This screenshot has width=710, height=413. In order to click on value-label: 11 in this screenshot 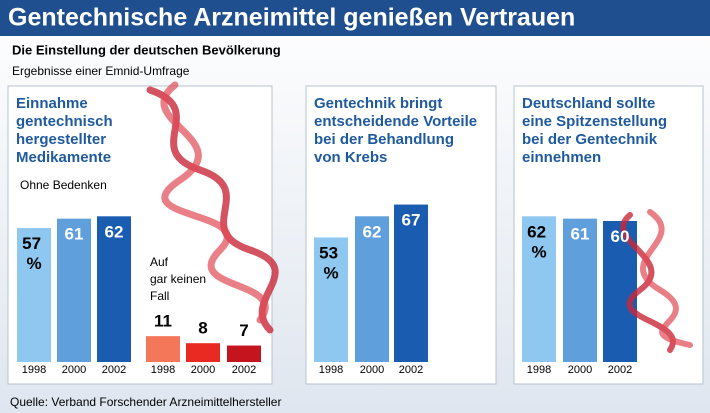, I will do `click(163, 321)`.